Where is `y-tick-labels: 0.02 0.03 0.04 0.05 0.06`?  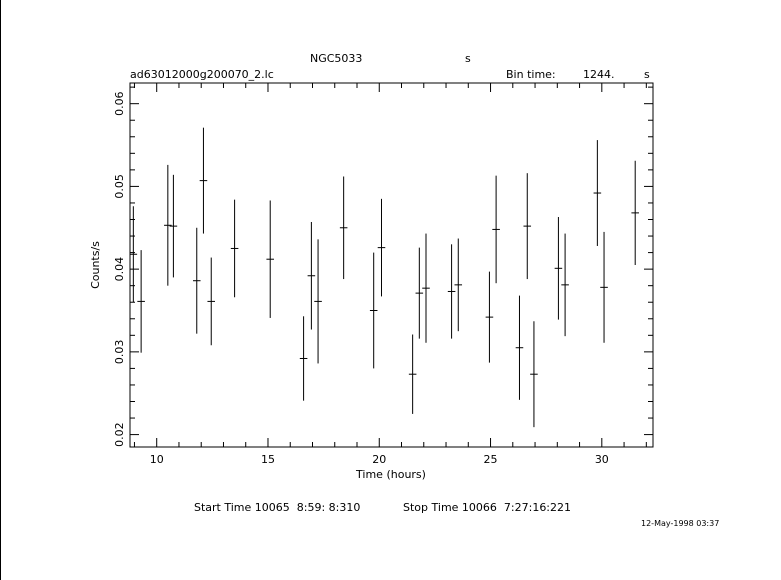 y-tick-labels: 0.02 0.03 0.04 0.05 0.06 is located at coordinates (119, 268).